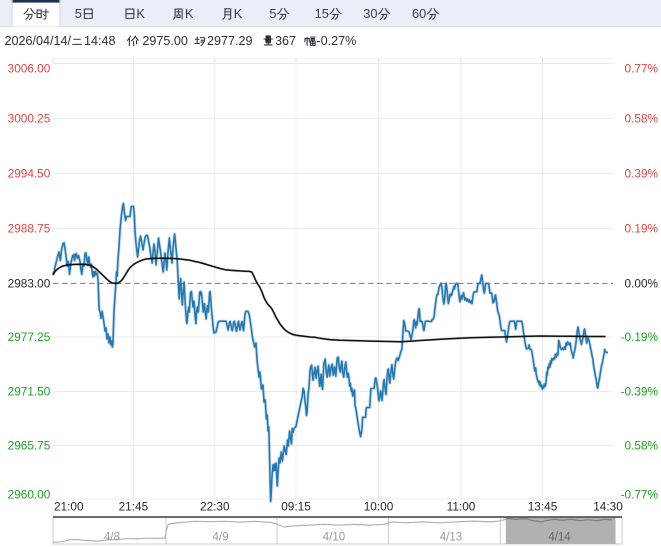 The image size is (661, 547). What do you see at coordinates (215, 507) in the screenshot?
I see `svg-text: 22:30` at bounding box center [215, 507].